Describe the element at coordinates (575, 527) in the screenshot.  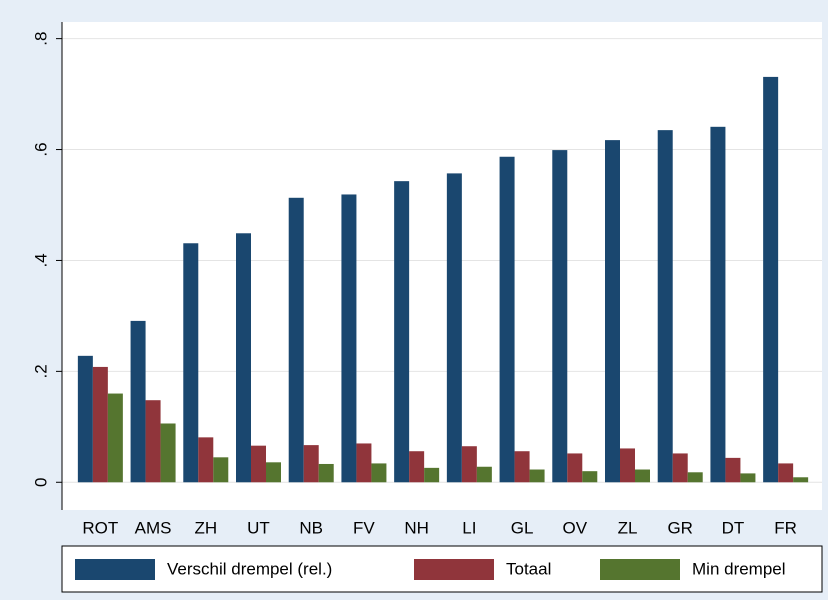
I see `x-tick-label: OV` at that location.